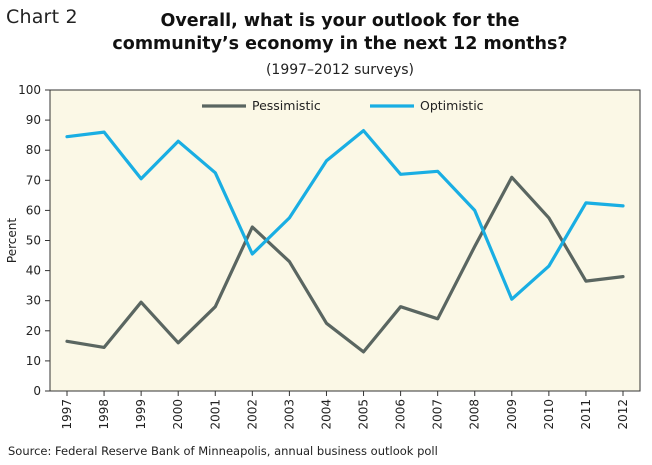 The width and height of the screenshot is (652, 465). What do you see at coordinates (33, 331) in the screenshot?
I see `y-tick-label: 20` at bounding box center [33, 331].